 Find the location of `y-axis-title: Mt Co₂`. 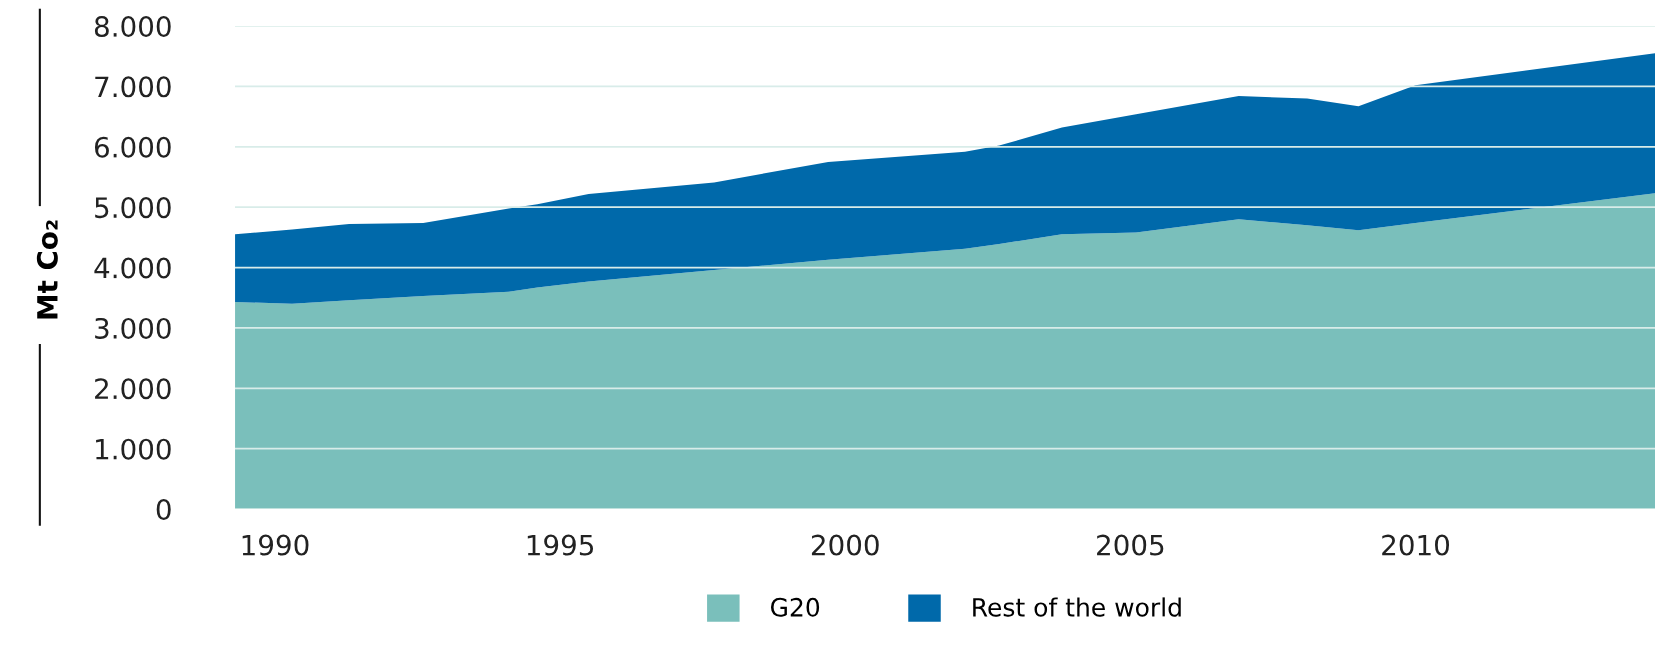

y-axis-title: Mt Co₂ is located at coordinates (47, 269).